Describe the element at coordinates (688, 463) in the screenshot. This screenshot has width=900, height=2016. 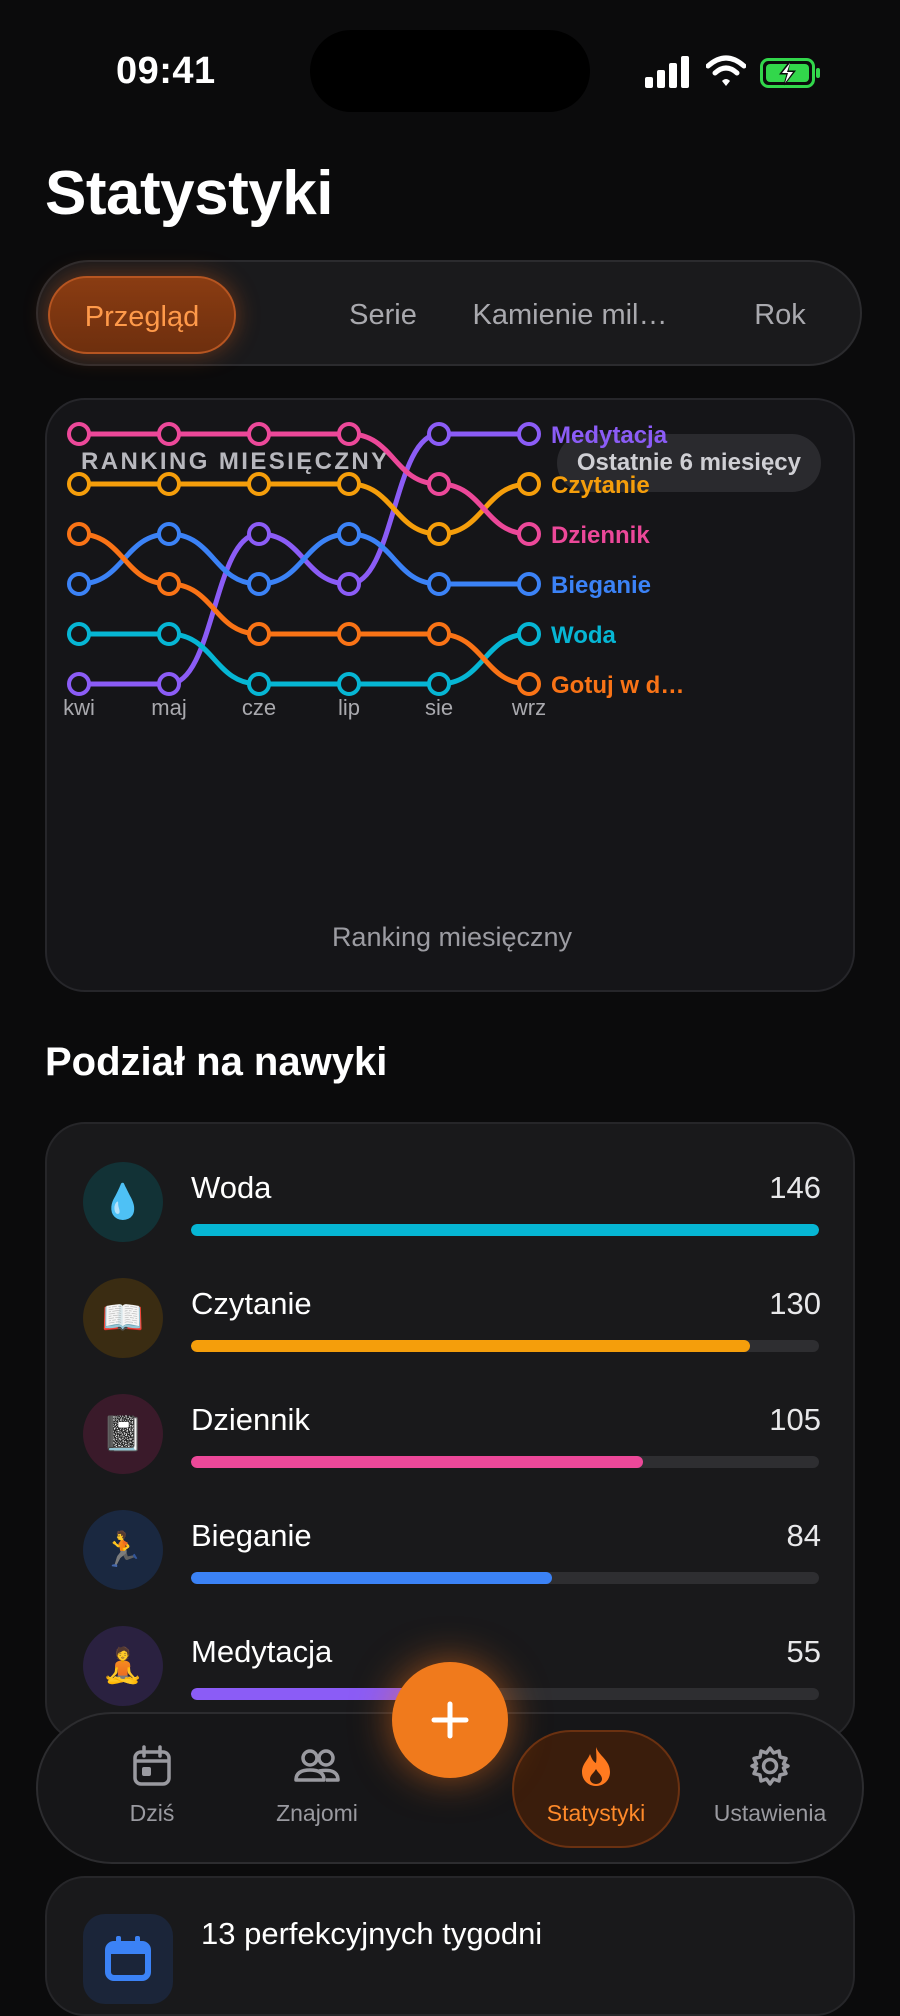
I see `range-selector: Ostatnie 6 miesięcy` at that location.